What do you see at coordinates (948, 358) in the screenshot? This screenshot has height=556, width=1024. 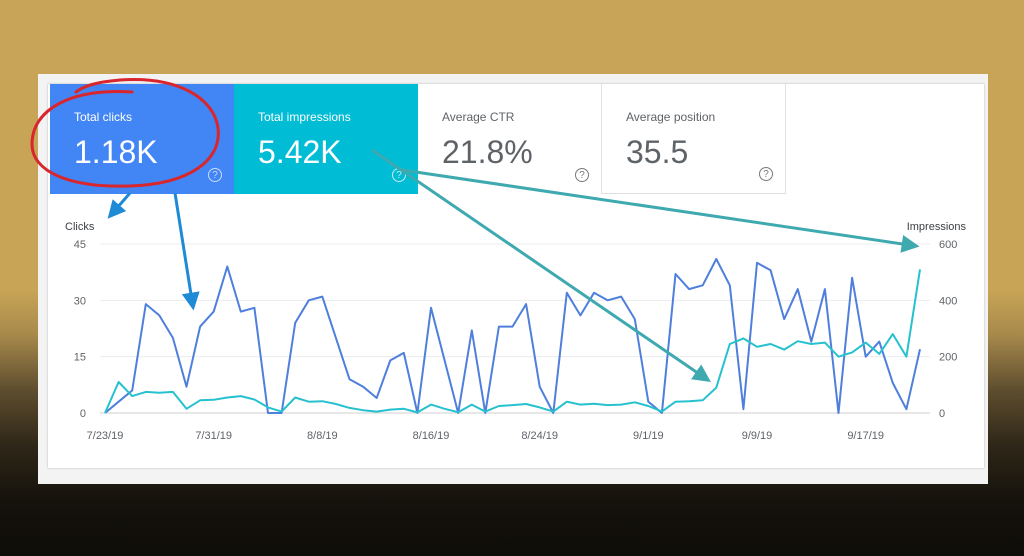 I see `y-tick-label-right: 200` at bounding box center [948, 358].